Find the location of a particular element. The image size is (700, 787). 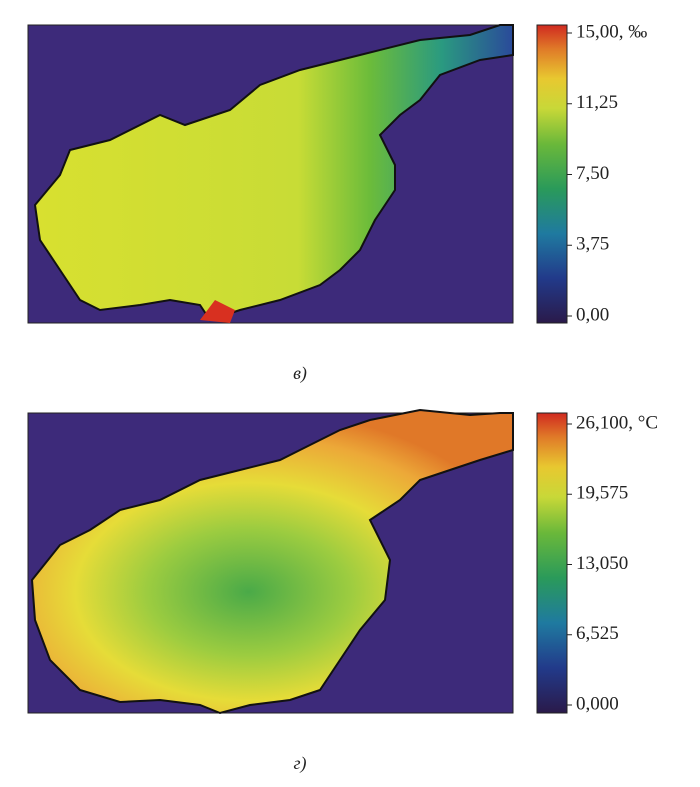

tick-label: 7,50 is located at coordinates (592, 173).